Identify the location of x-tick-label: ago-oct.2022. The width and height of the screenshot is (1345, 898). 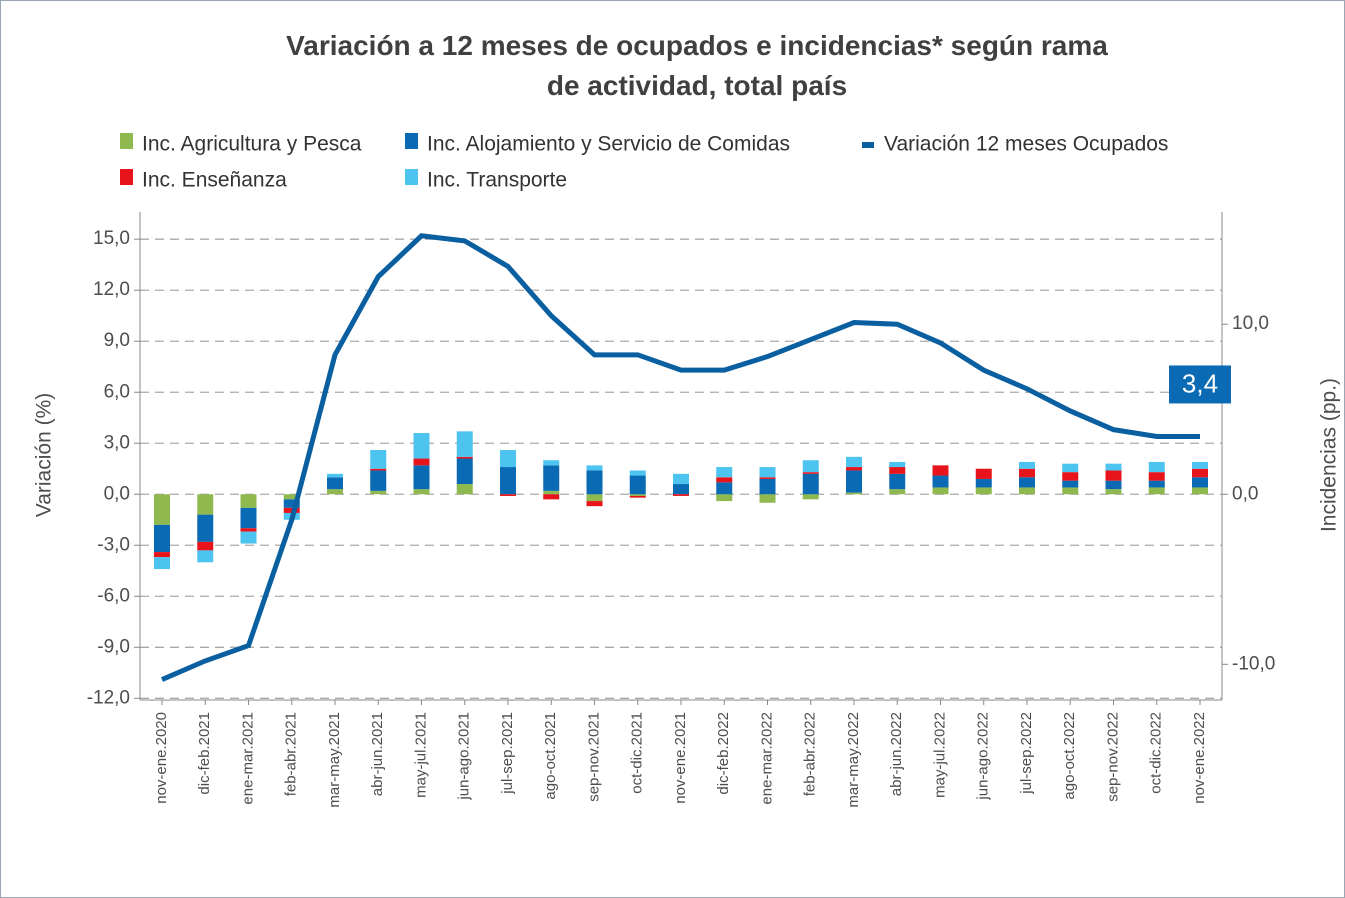
(1069, 756).